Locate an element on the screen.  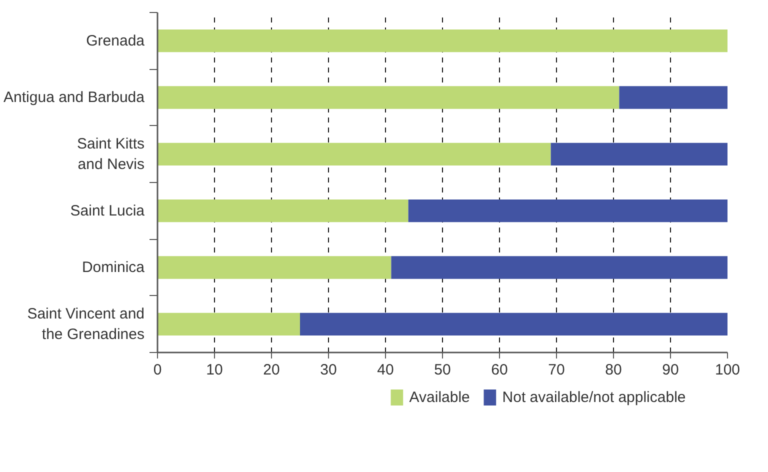
x-tick-label: 20 is located at coordinates (271, 370).